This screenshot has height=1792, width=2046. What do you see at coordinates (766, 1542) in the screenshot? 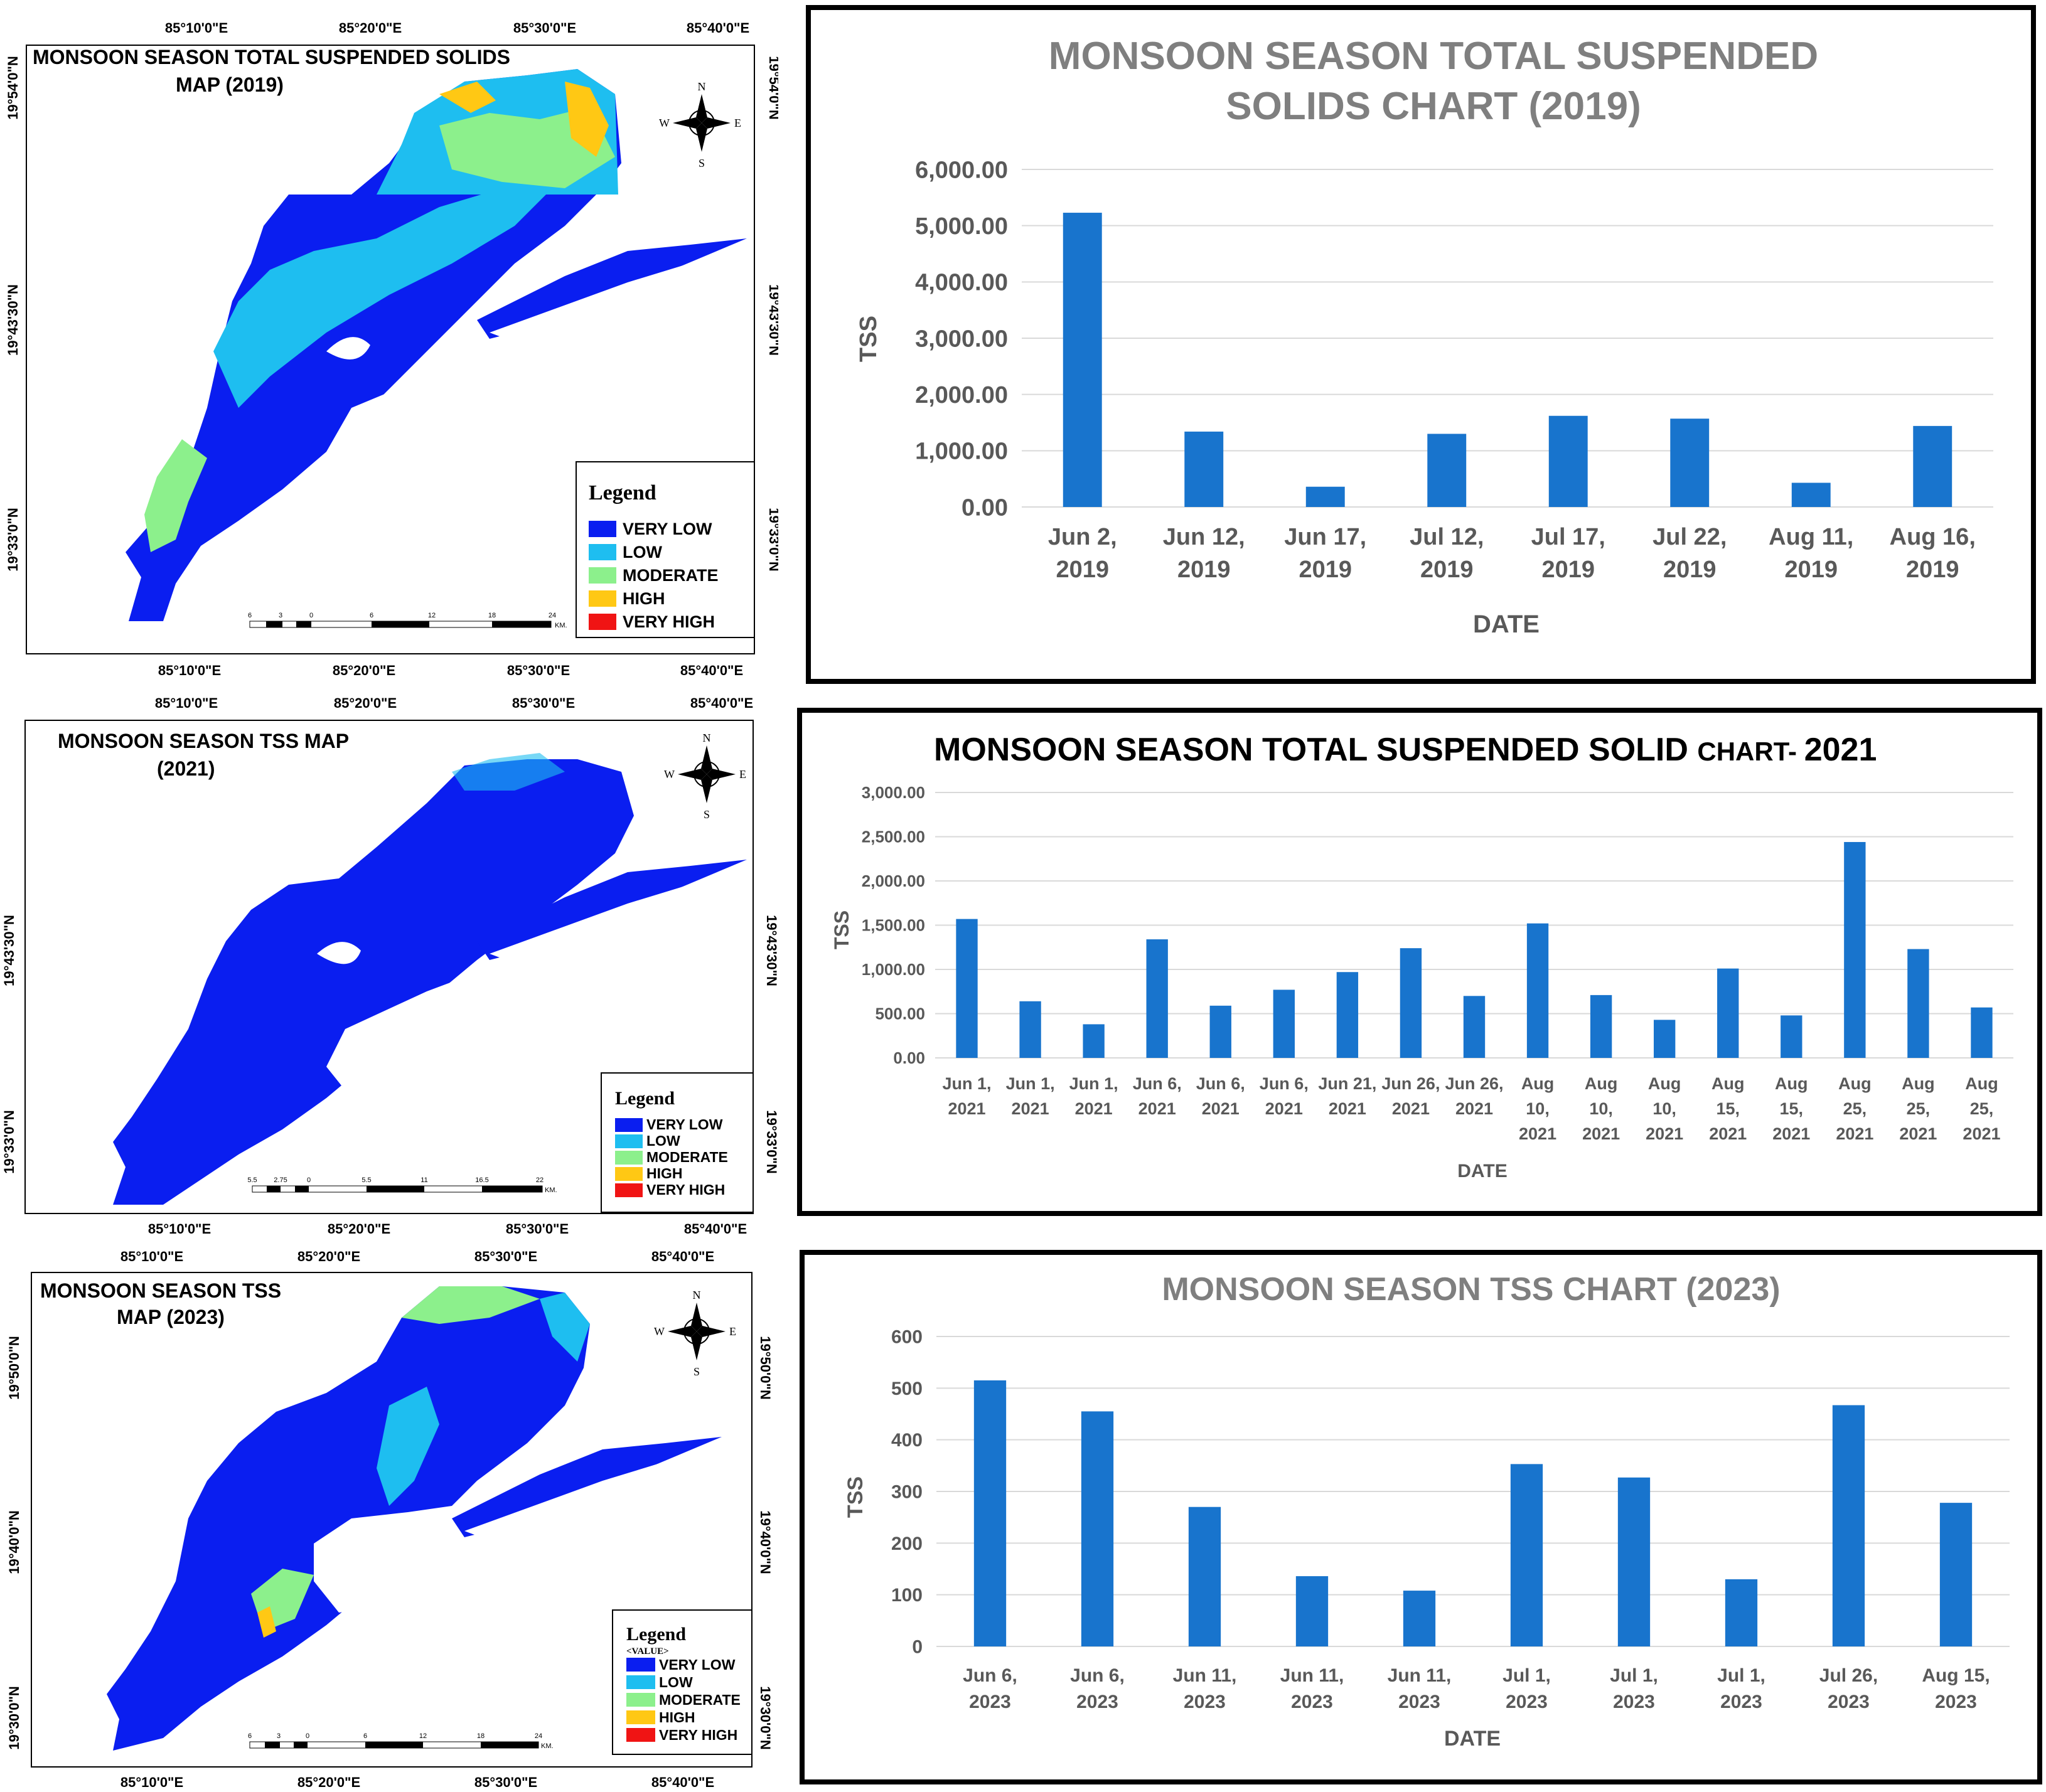
I see `right-lat-label: 19°40'0"N` at bounding box center [766, 1542].